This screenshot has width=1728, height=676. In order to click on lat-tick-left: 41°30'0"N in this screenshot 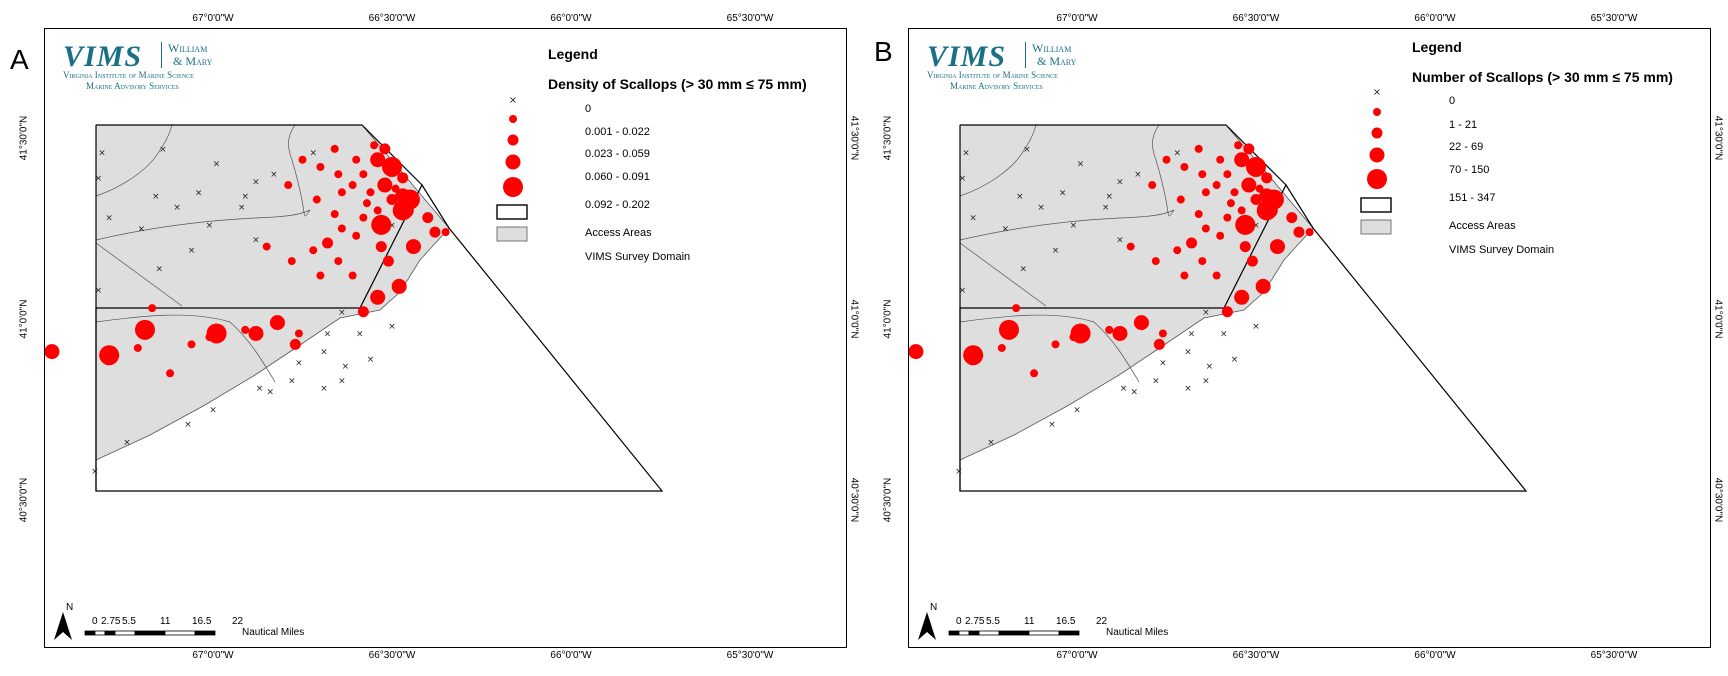, I will do `click(888, 138)`.